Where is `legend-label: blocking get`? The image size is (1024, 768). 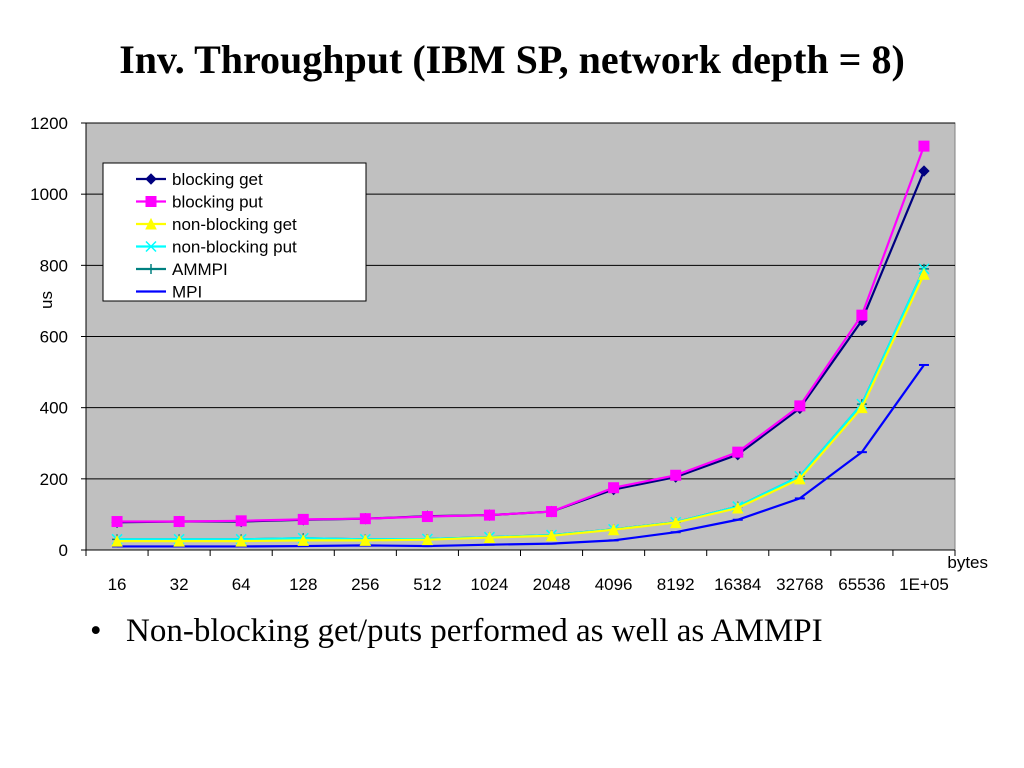
legend-label: blocking get is located at coordinates (217, 179).